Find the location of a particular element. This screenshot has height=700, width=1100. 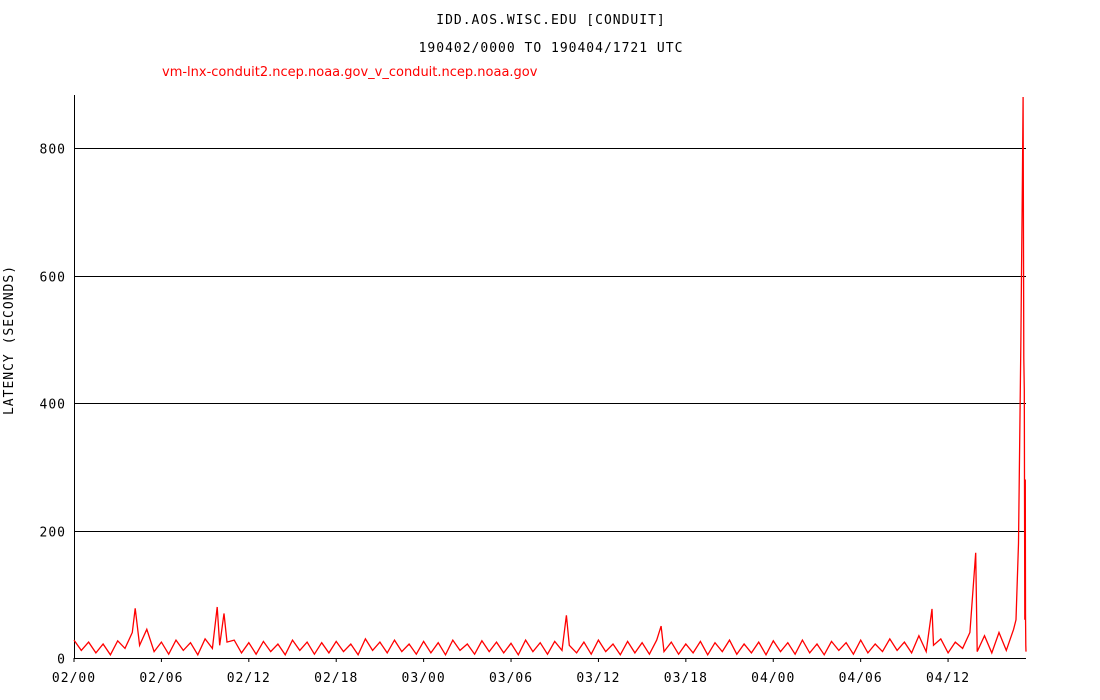

y-tick-label: 600 is located at coordinates (53, 278).